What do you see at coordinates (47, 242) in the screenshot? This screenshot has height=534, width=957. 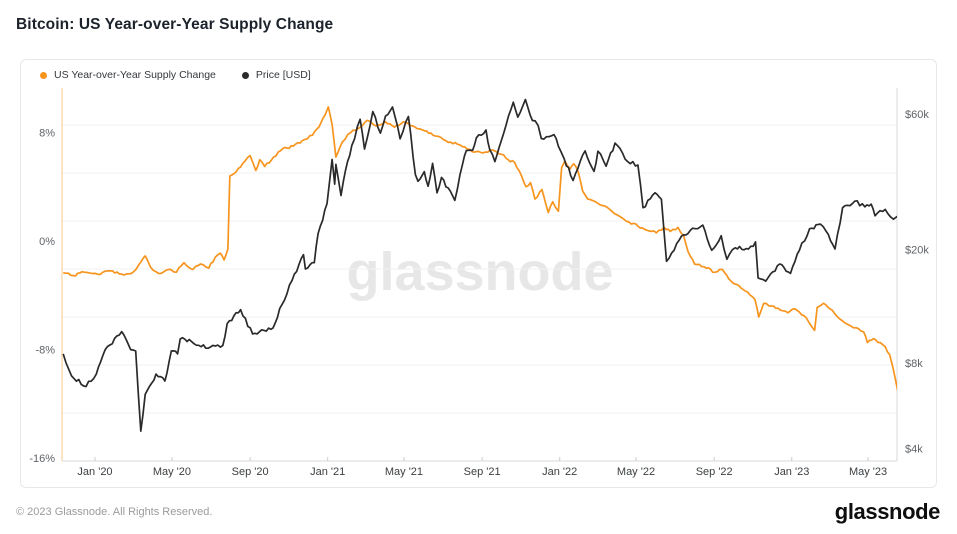 I see `y-left-axis-label: 0%` at bounding box center [47, 242].